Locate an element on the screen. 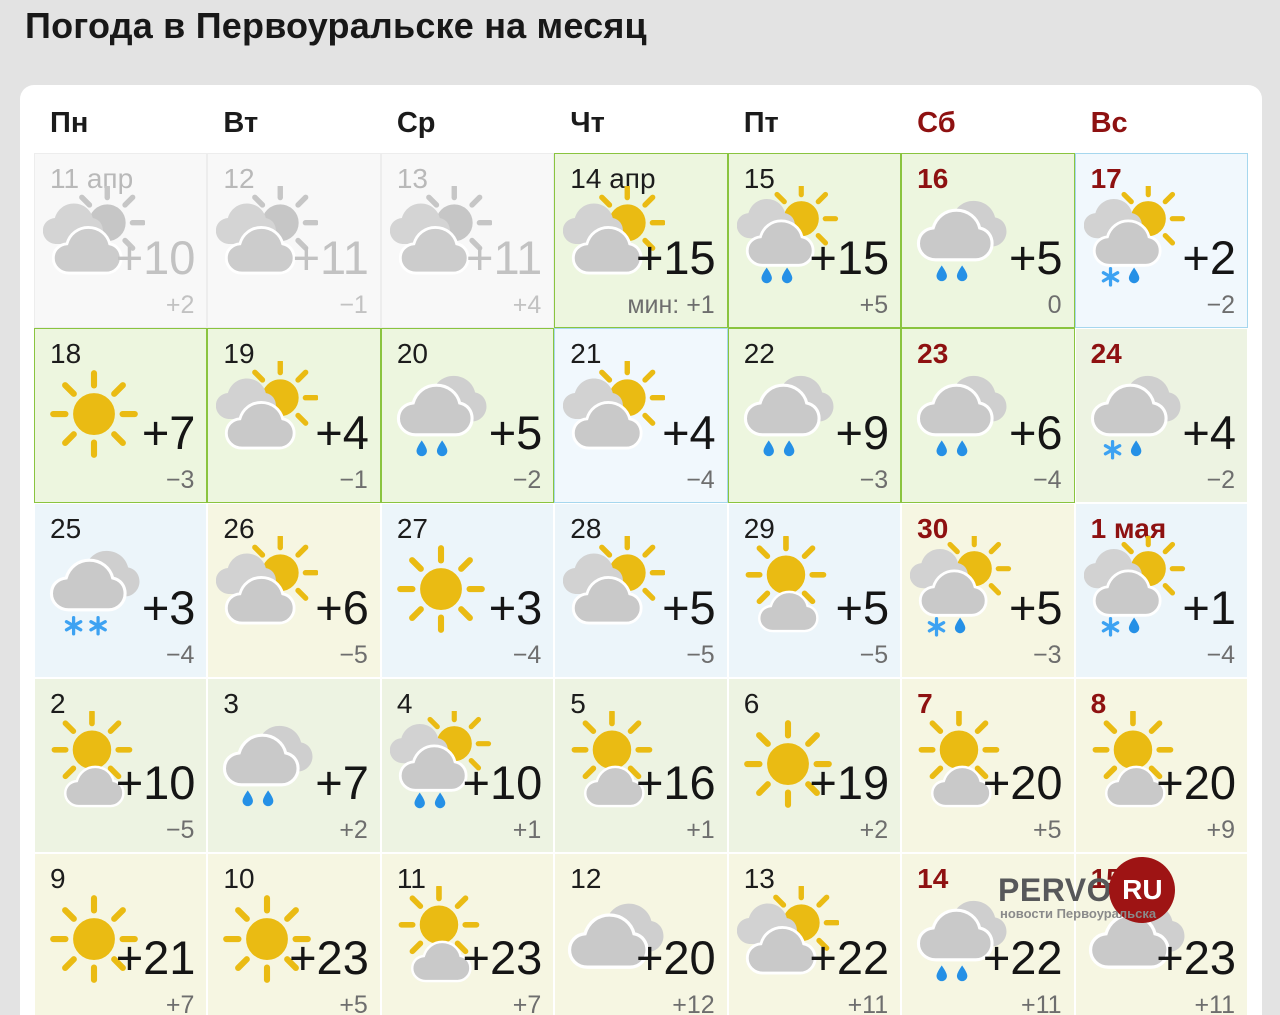 This screenshot has height=1015, width=1280. day-cell: 15 +23 +11 is located at coordinates (1161, 934).